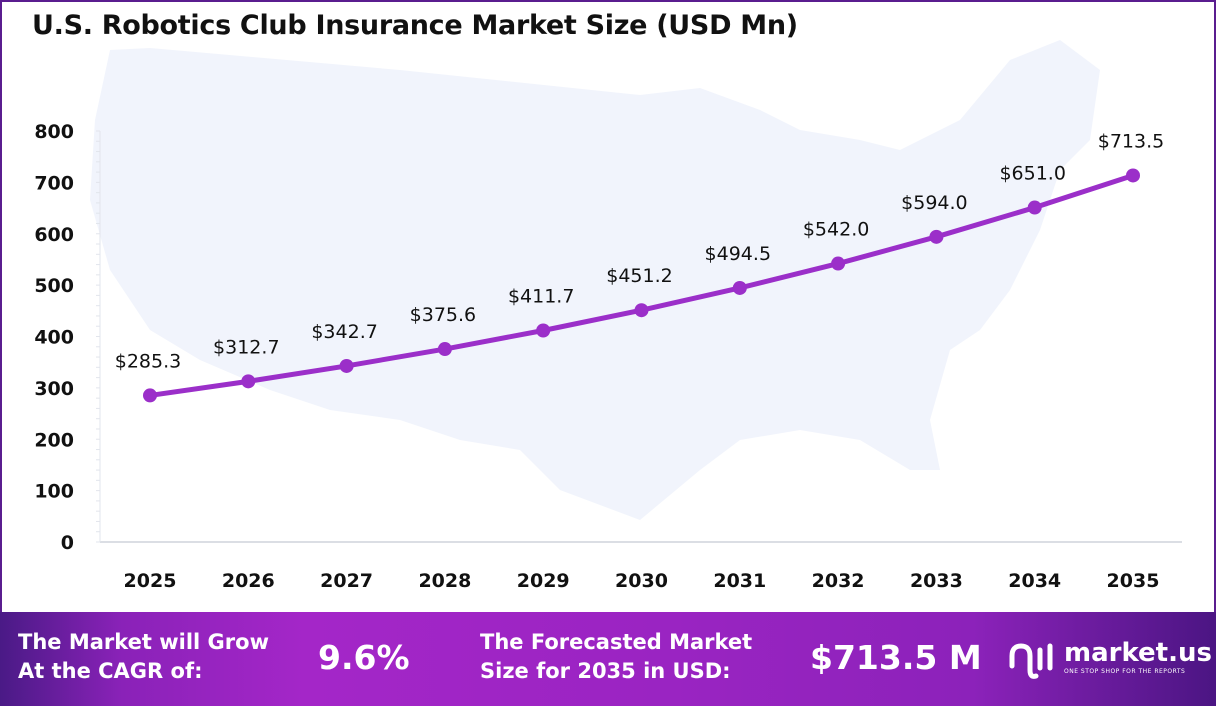  I want to click on data-label: $651.0, so click(1032, 174).